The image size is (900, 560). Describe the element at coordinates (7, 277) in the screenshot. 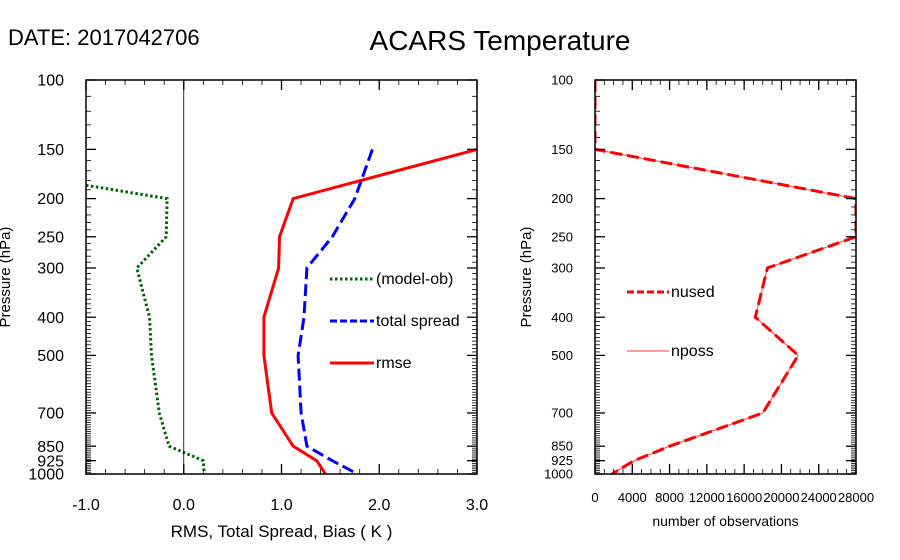

I see `left-y-axis-label: Pressure (hPa)` at that location.